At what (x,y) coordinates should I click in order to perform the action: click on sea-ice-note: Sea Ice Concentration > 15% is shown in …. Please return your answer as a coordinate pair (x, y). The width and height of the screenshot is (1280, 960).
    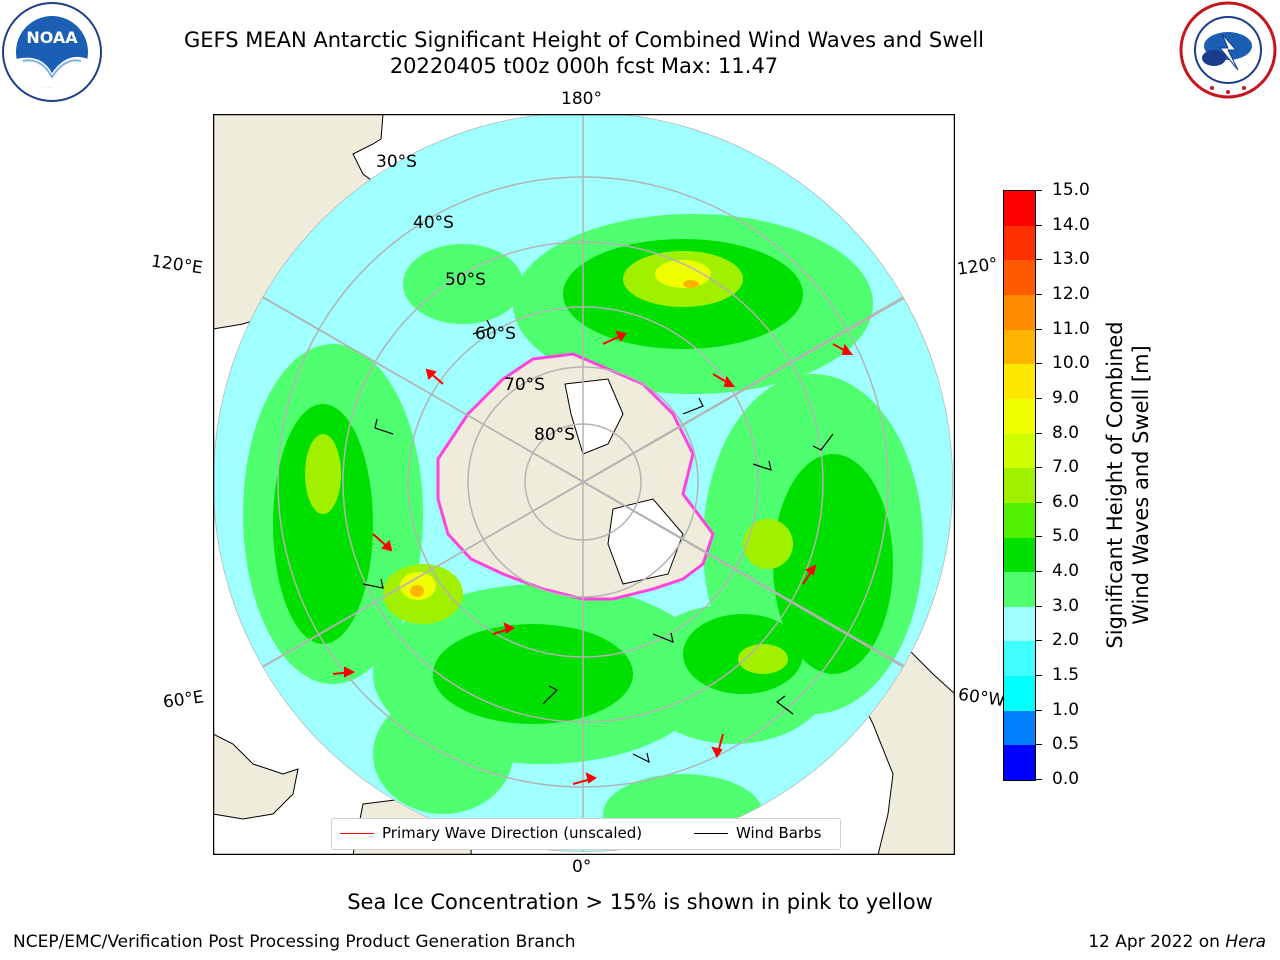
    Looking at the image, I should click on (640, 902).